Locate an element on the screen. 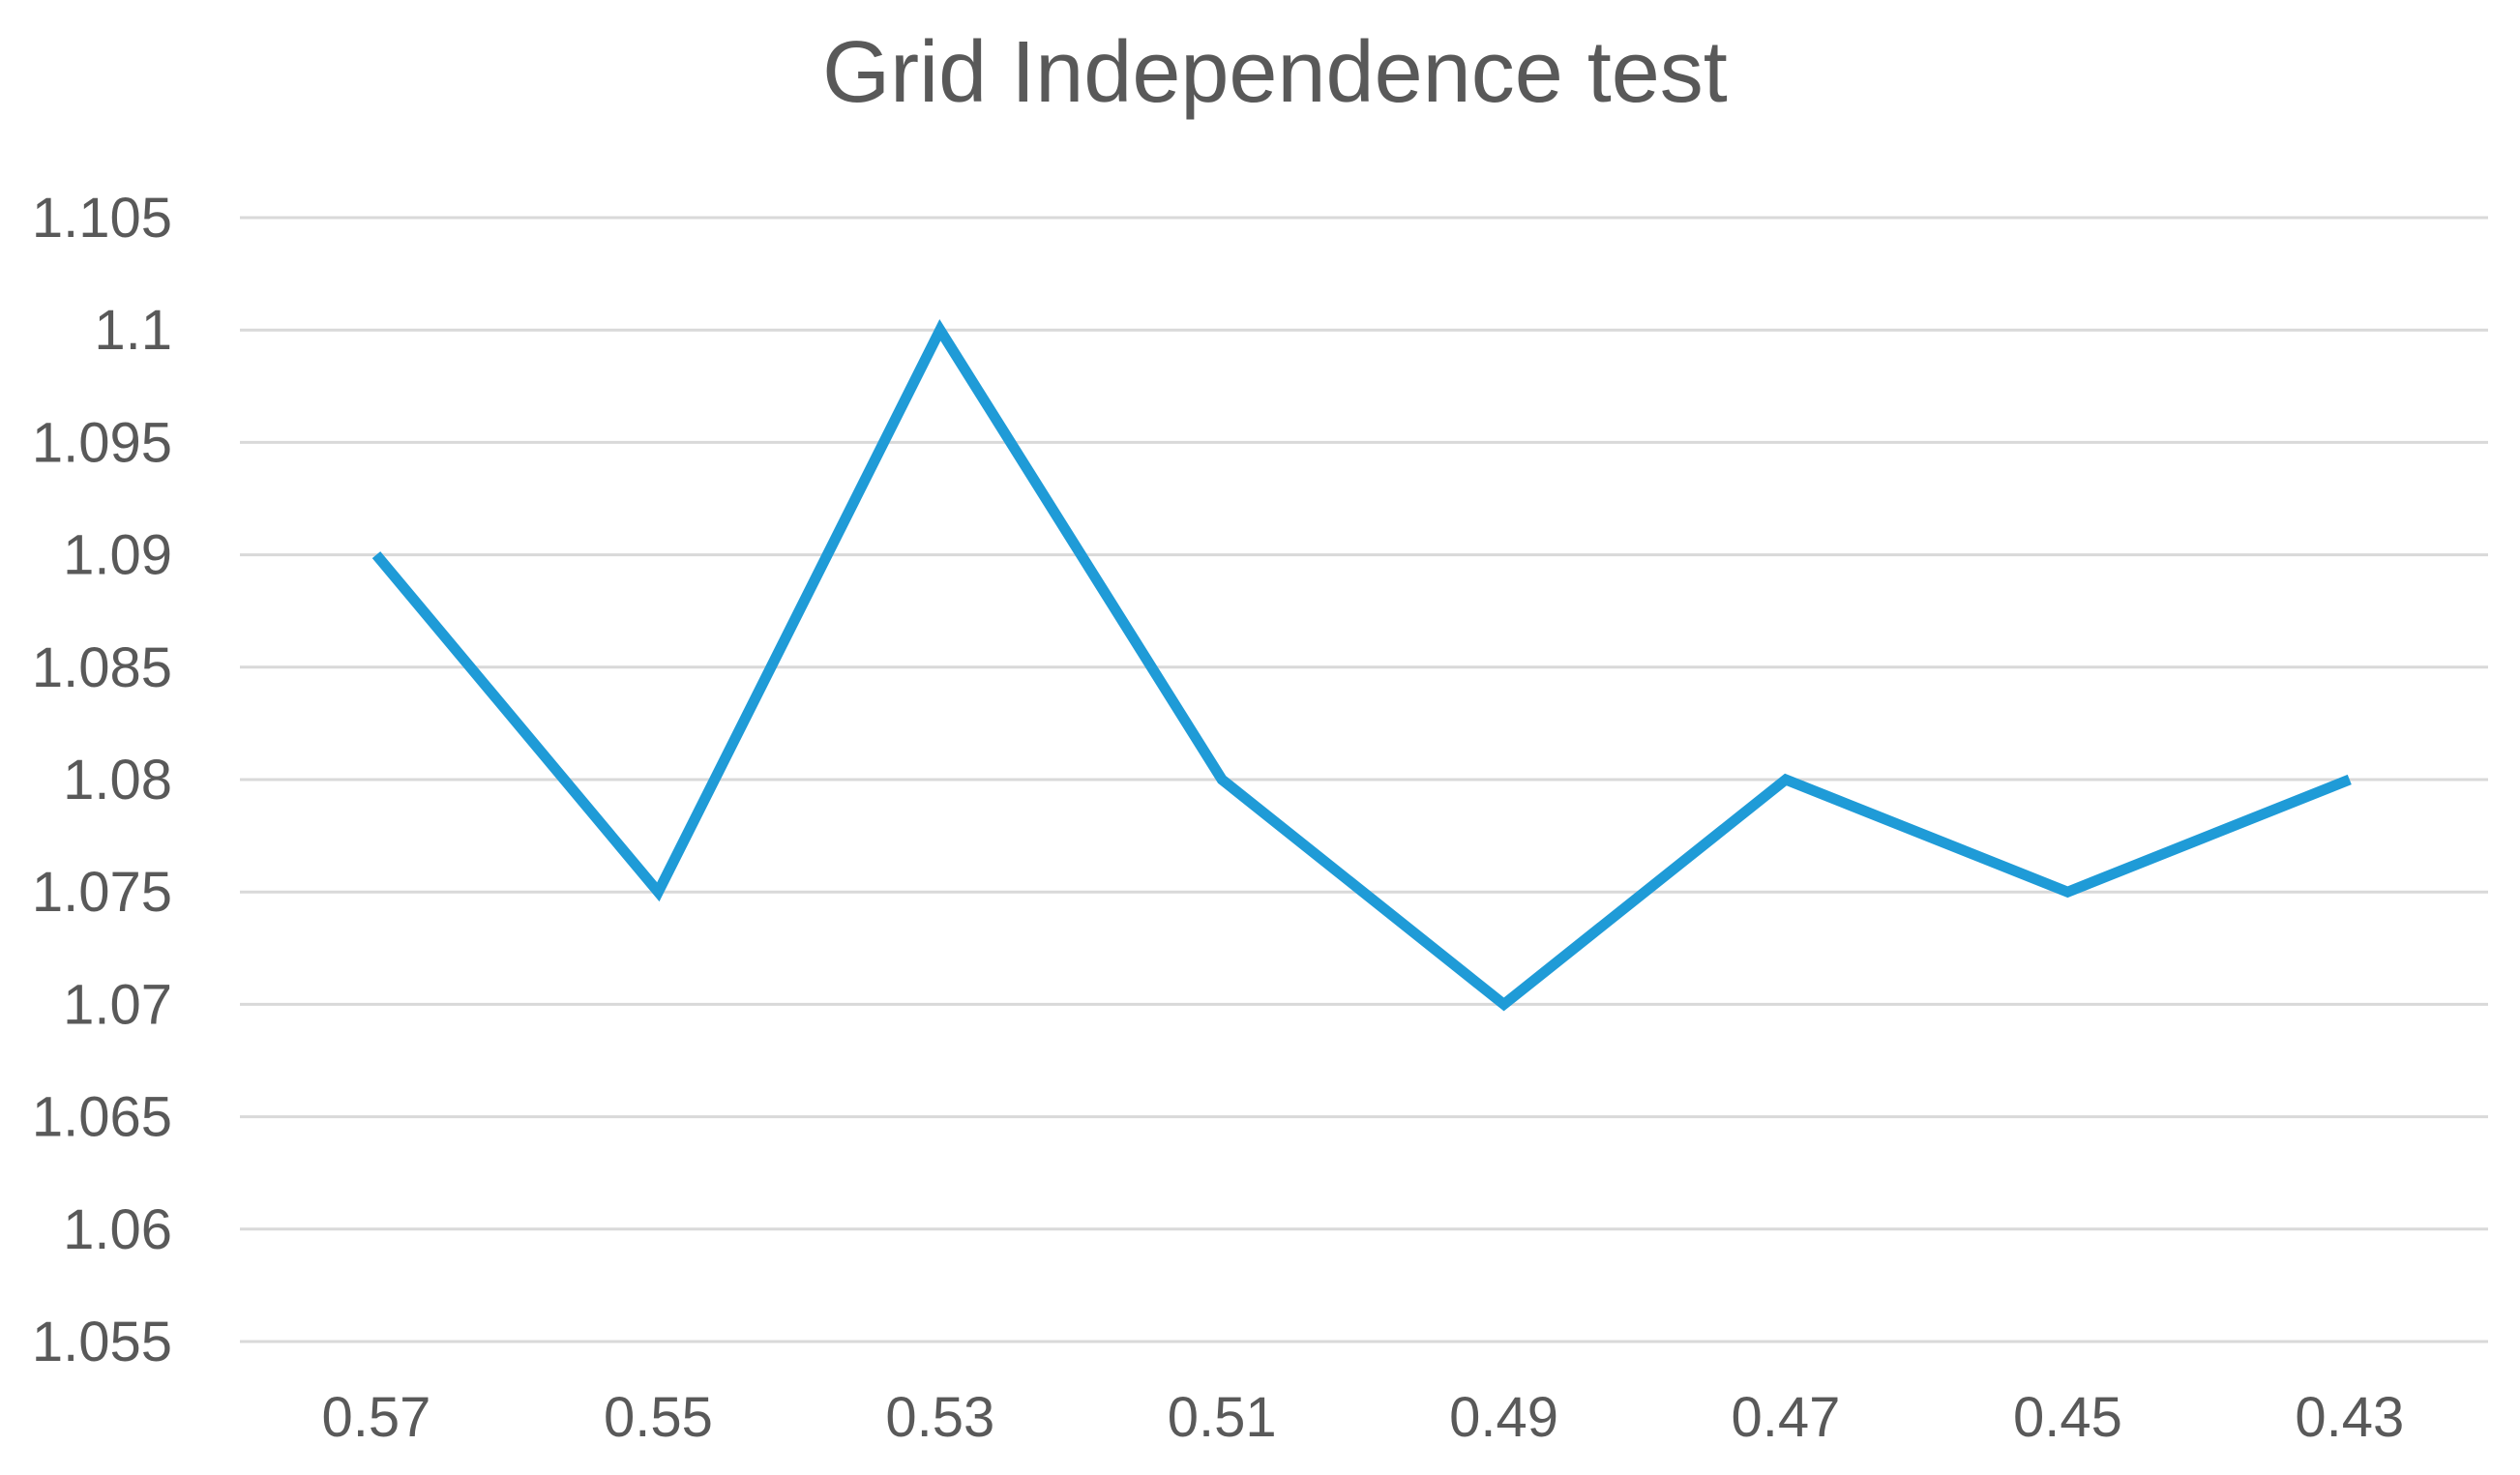  y-tick-label: 1.06 is located at coordinates (117, 1229).